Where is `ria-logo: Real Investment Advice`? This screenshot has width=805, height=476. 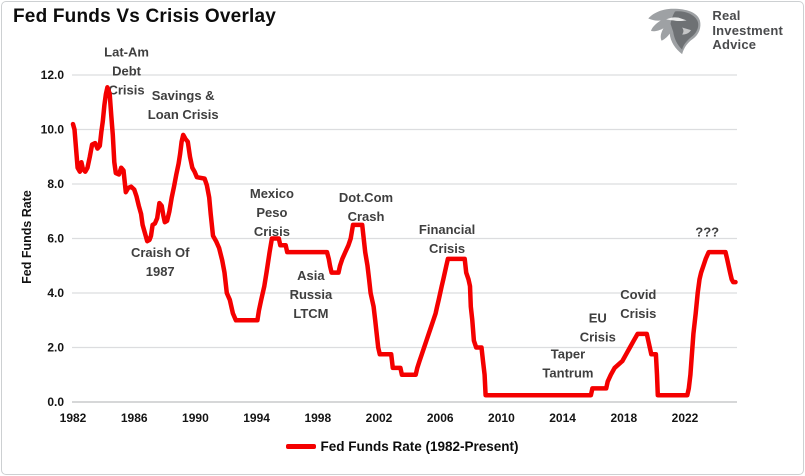 ria-logo: Real Investment Advice is located at coordinates (714, 31).